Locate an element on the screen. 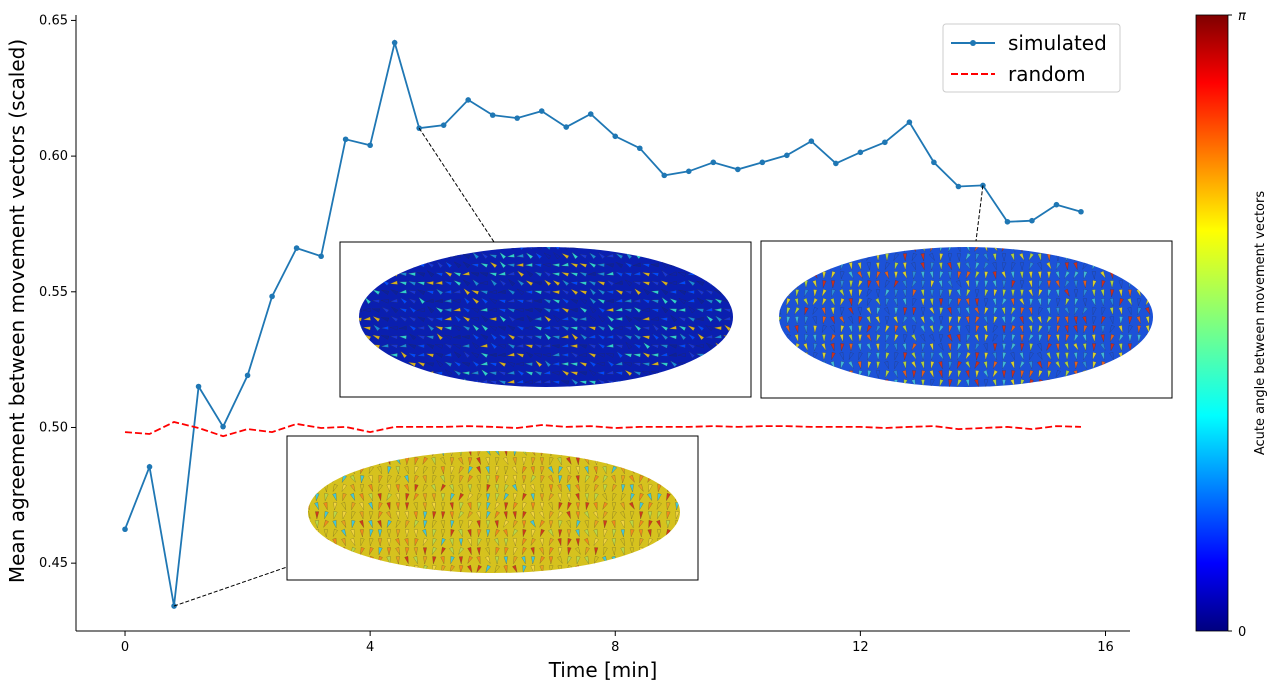  y-tick-label: 0.65 is located at coordinates (53, 20).